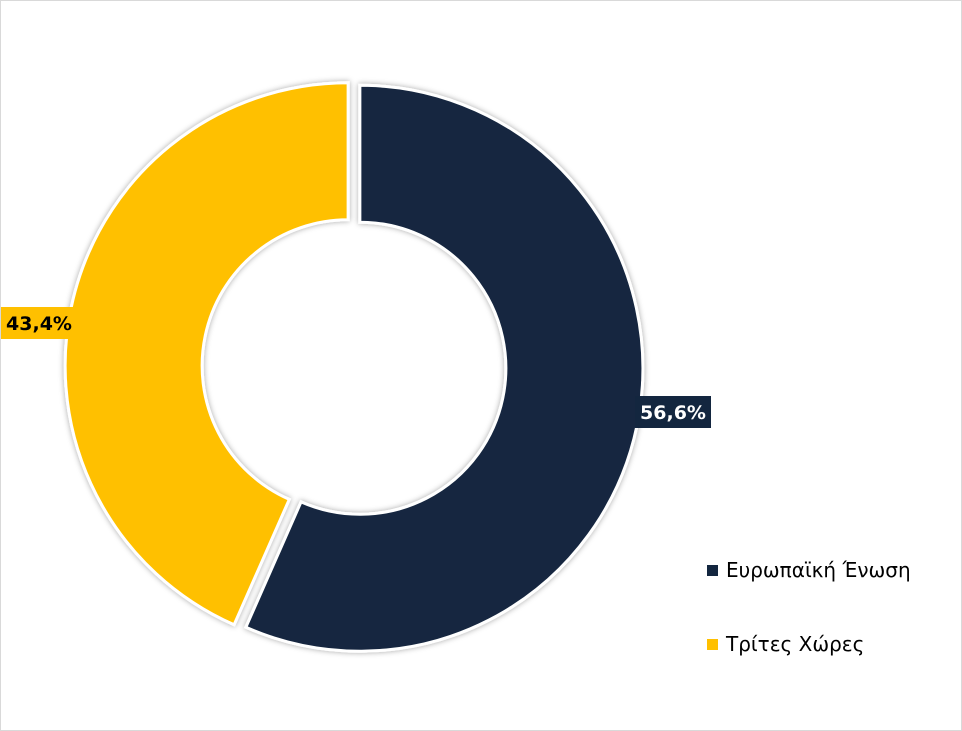  I want to click on data-labels: 56,6% 43,4%, so click(356, 367).